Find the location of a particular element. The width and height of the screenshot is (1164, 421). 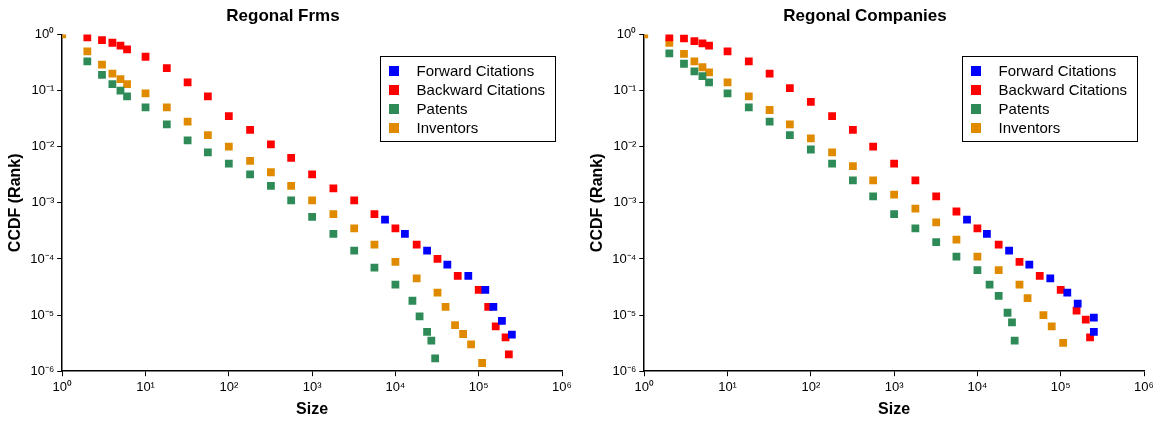

chart-title: Regonal Frms is located at coordinates (283, 15).